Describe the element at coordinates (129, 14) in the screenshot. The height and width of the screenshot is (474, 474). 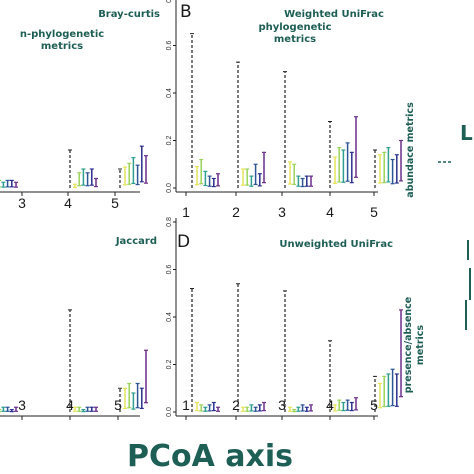
I see `panel-title: Bray-curtis` at that location.